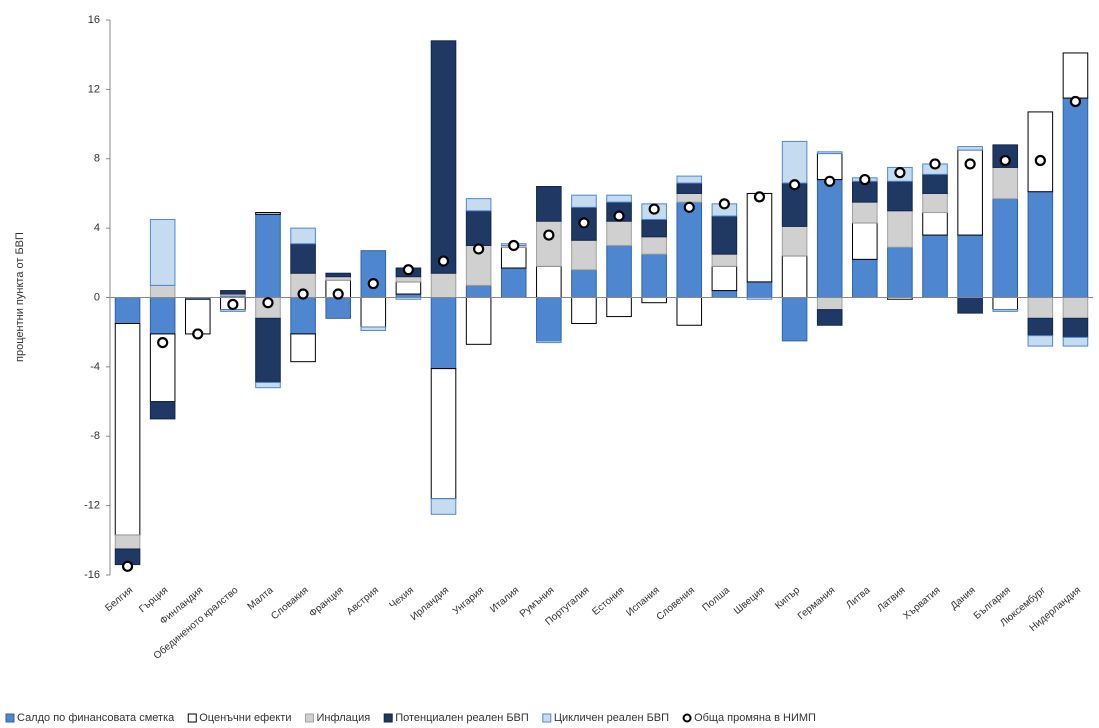 This screenshot has height=728, width=1099. What do you see at coordinates (343, 718) in the screenshot?
I see `legend-label: Инфлация` at bounding box center [343, 718].